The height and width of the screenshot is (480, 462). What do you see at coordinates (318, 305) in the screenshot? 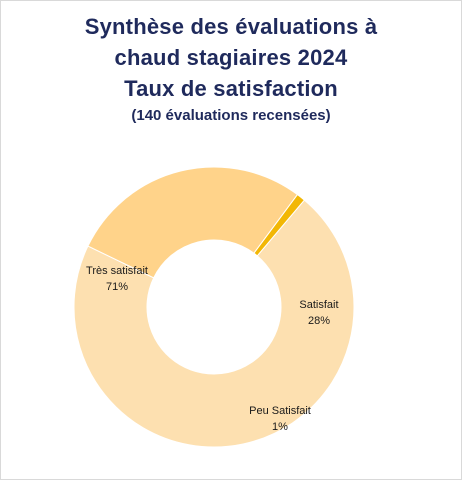
I see `slice-label-satisfait: Satisfait` at bounding box center [318, 305].